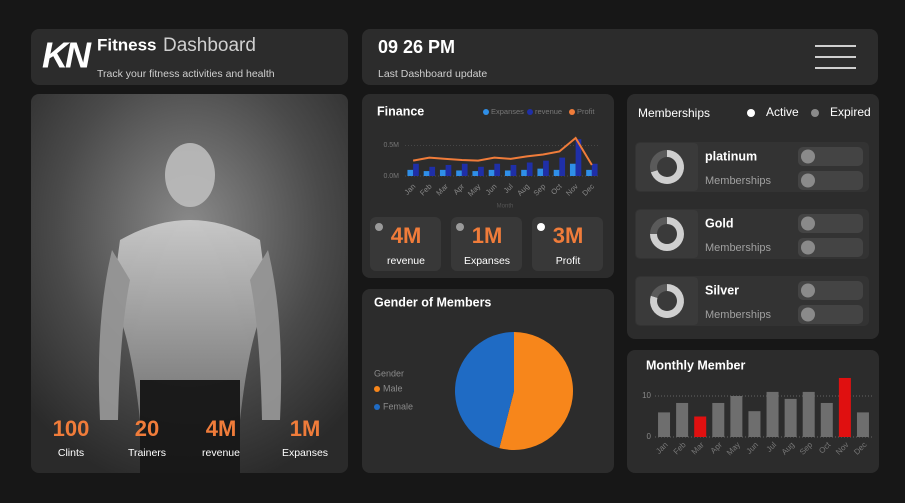  I want to click on hero-stat-value: 1M, so click(305, 428).